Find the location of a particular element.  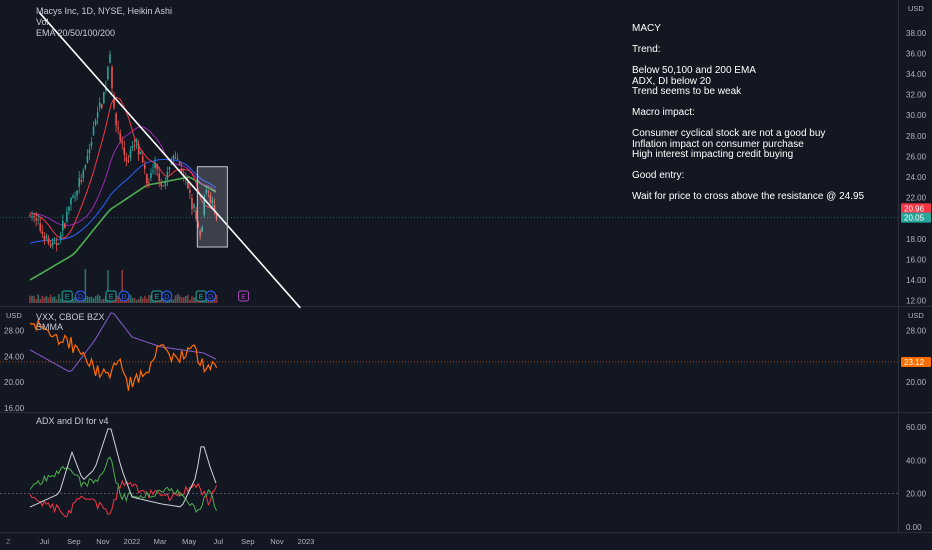

last-price-label: 20.05 is located at coordinates (914, 218).